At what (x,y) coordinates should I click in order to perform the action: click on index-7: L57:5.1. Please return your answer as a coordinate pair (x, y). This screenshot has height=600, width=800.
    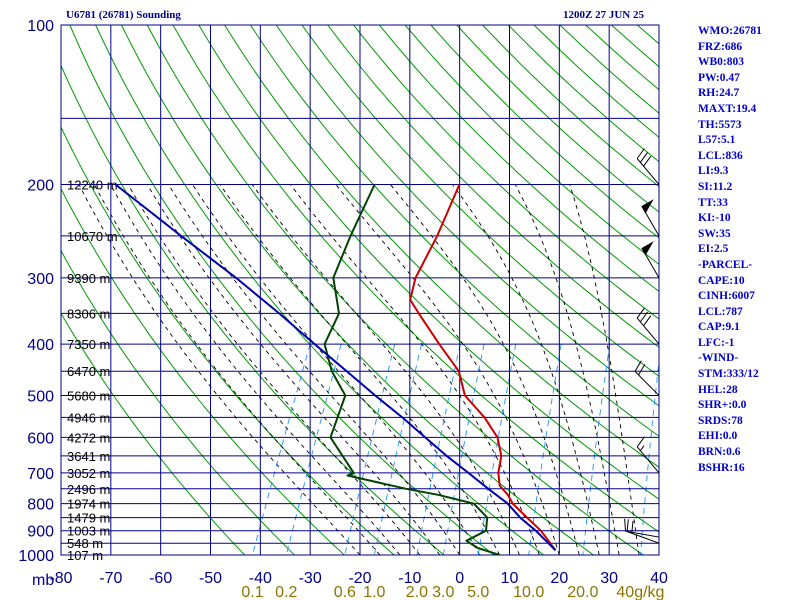
    Looking at the image, I should click on (717, 140).